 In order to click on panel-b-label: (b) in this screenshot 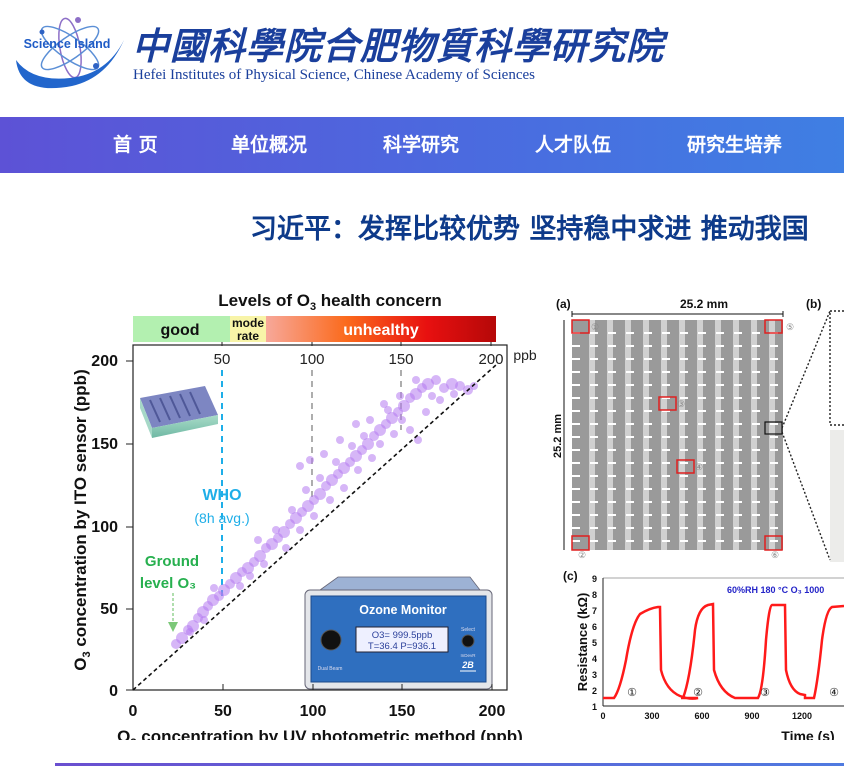, I will do `click(813, 304)`.